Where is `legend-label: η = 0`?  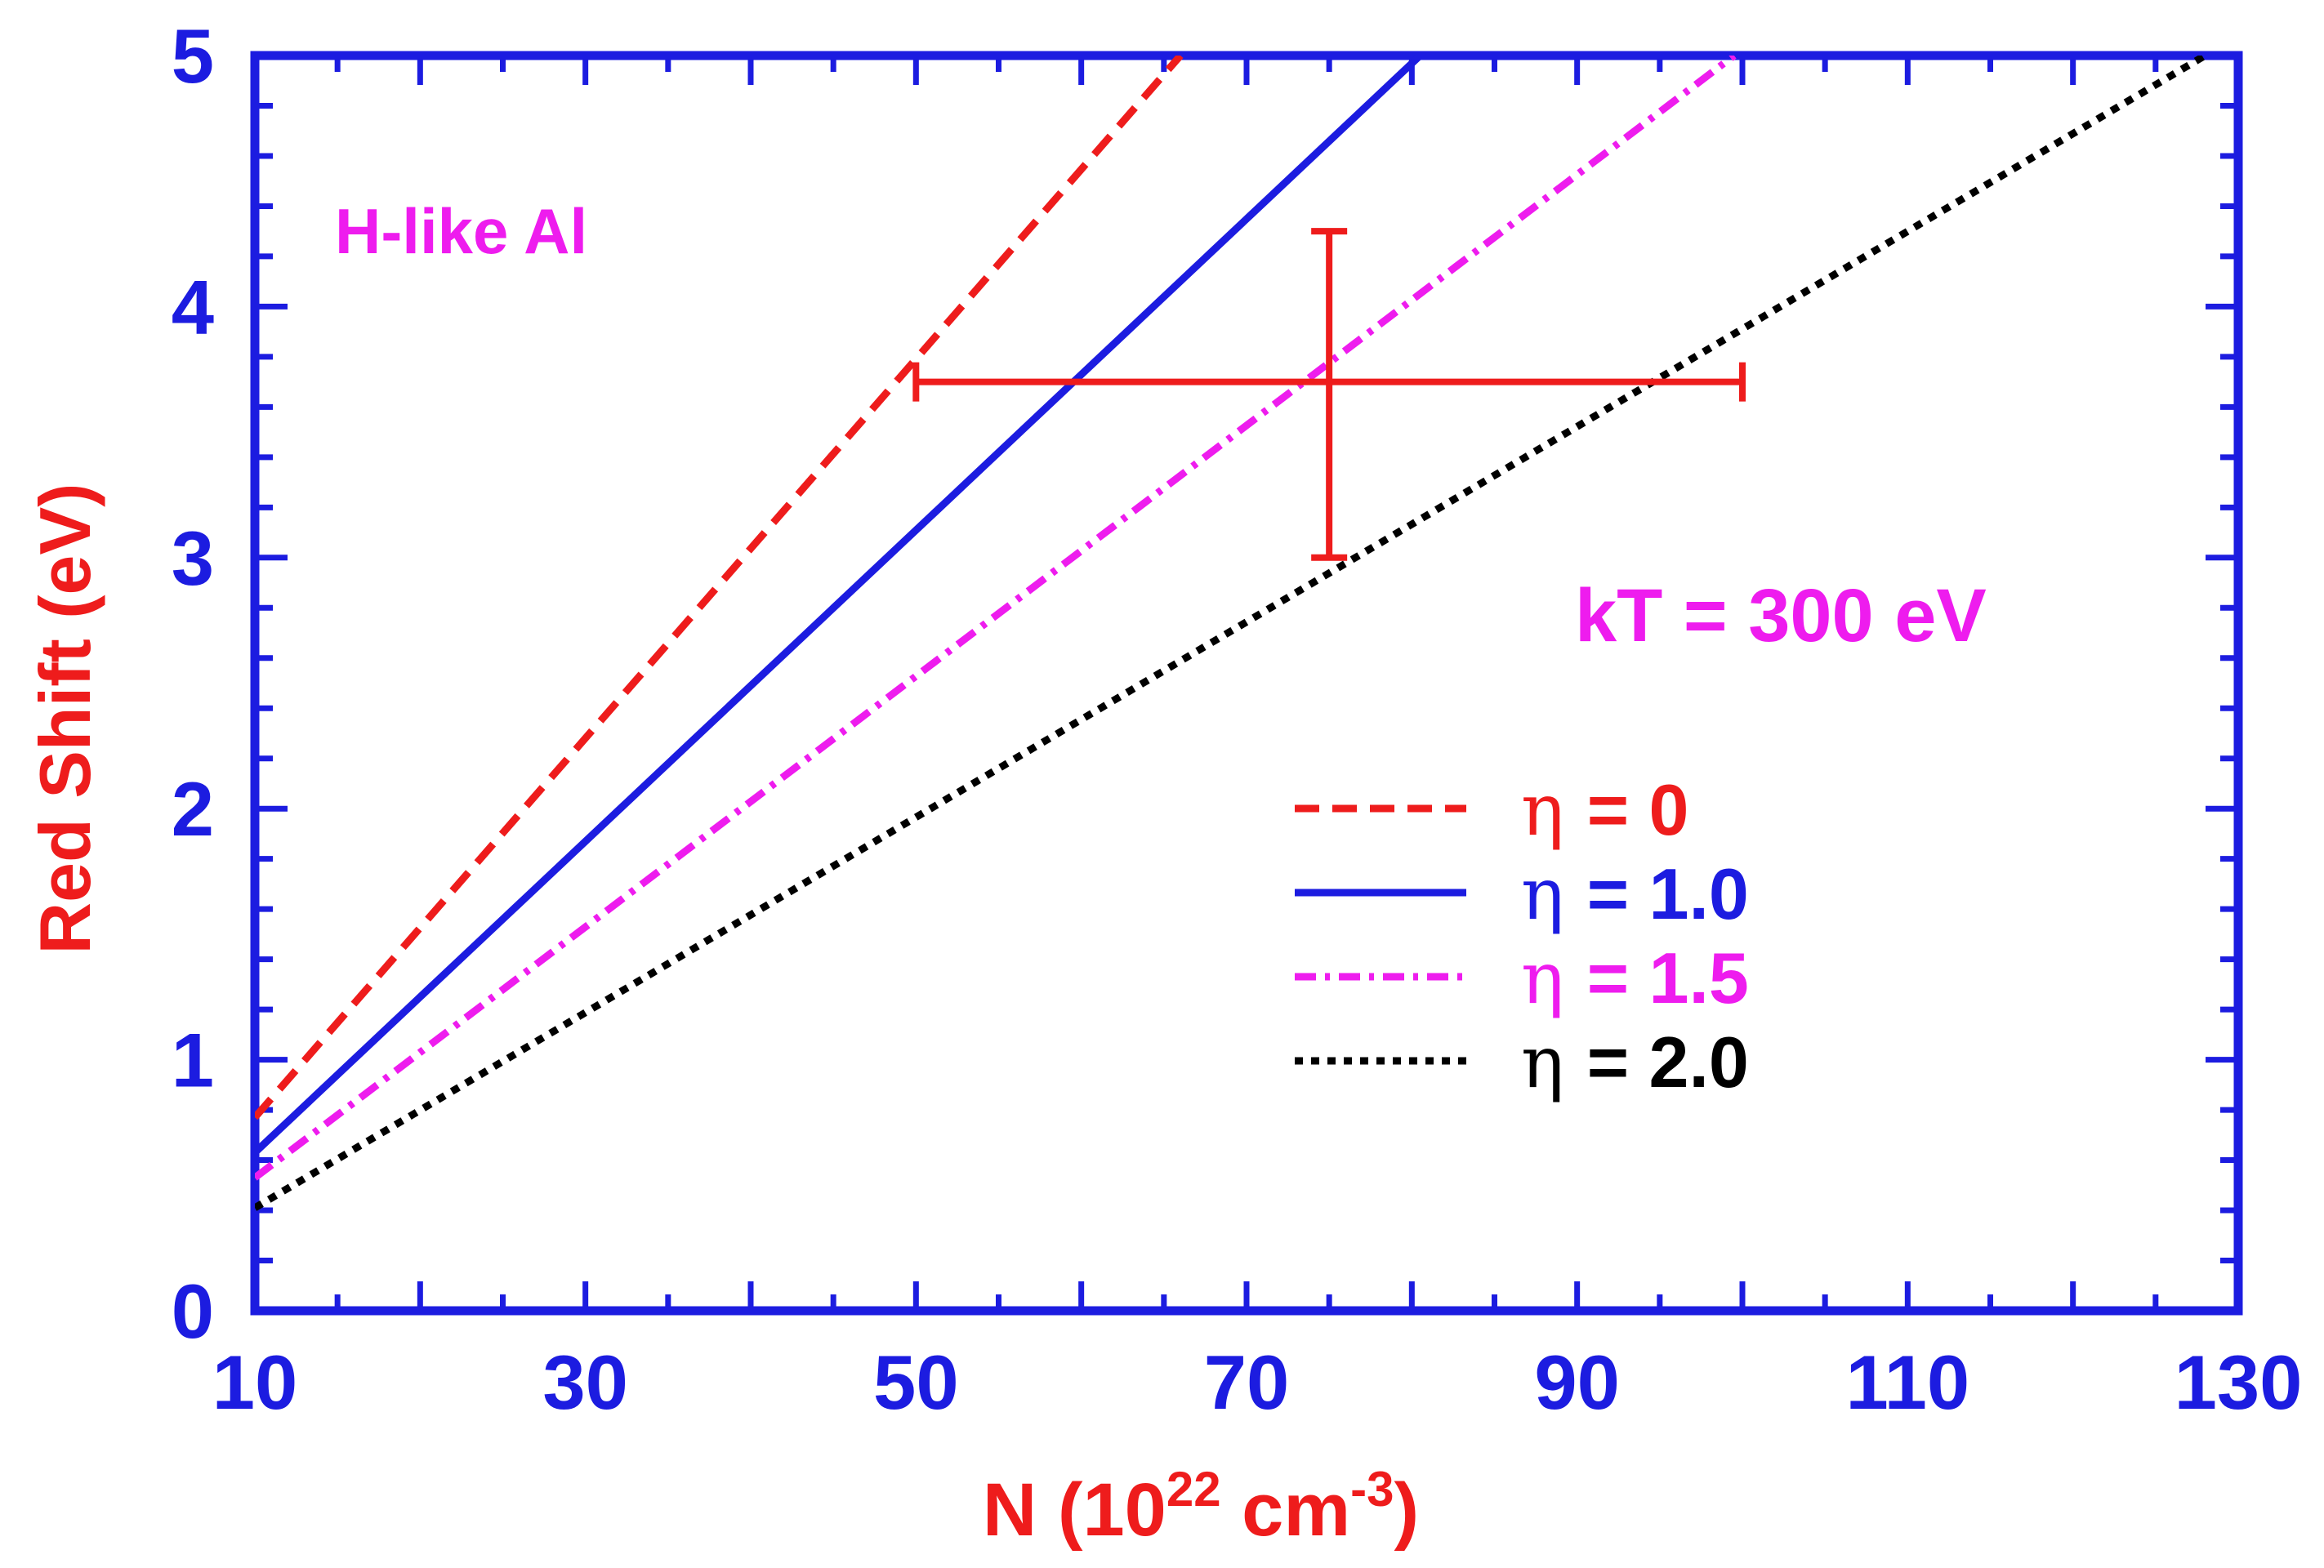 legend-label: η = 0 is located at coordinates (1604, 810).